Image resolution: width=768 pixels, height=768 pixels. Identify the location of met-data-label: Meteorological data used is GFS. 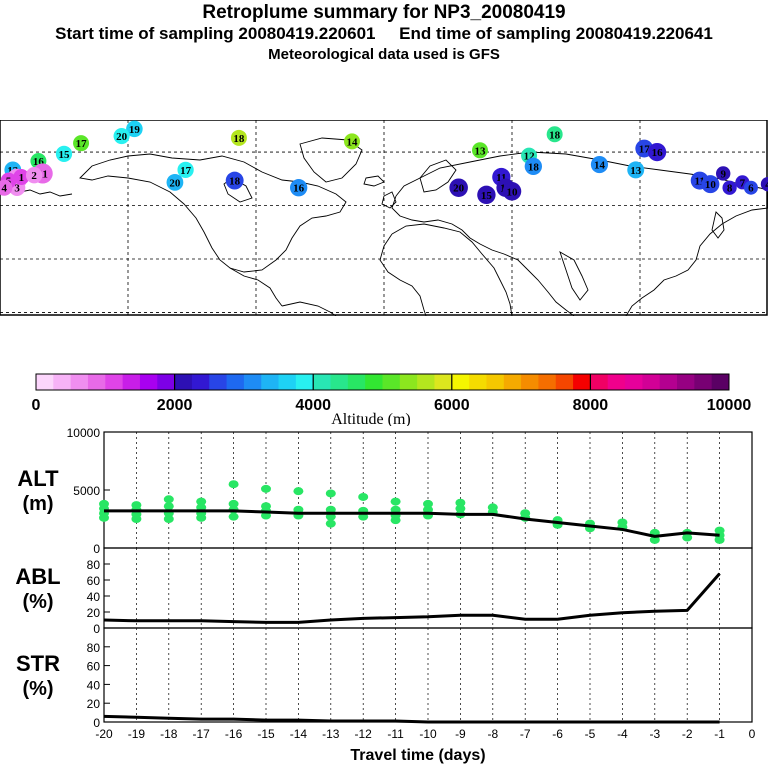
(384, 54).